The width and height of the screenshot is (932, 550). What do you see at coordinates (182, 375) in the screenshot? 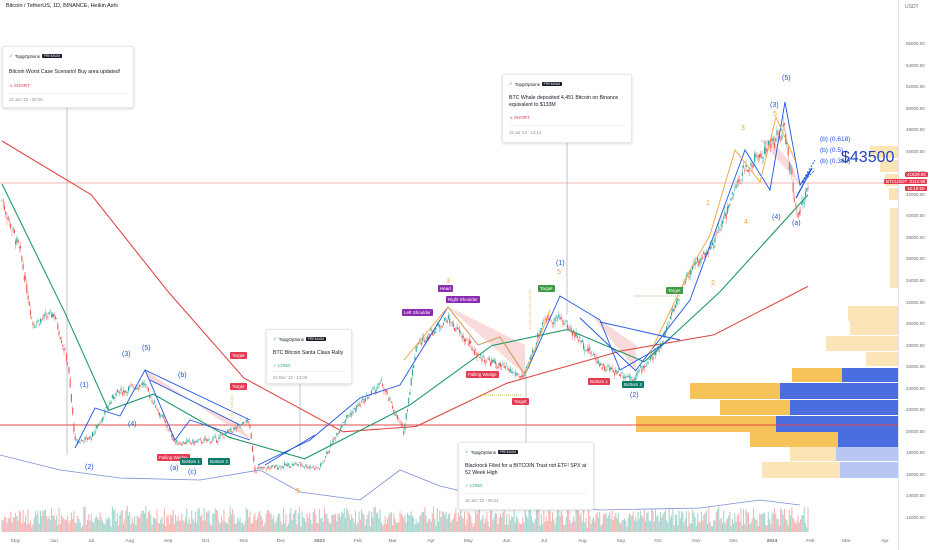
I see `wave-label: (b)` at bounding box center [182, 375].